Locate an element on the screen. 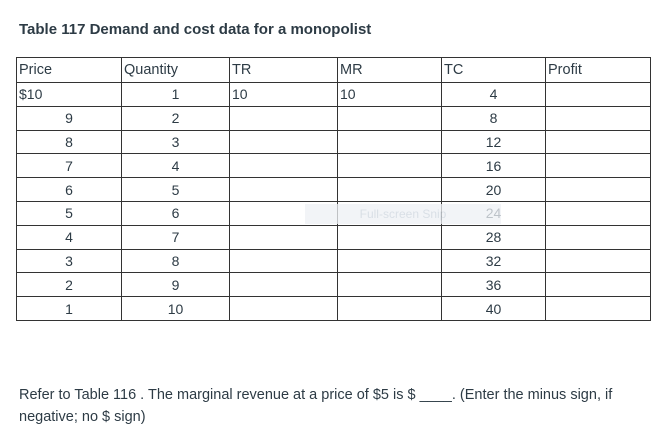 The height and width of the screenshot is (432, 662). cell-mr: 10 is located at coordinates (389, 94).